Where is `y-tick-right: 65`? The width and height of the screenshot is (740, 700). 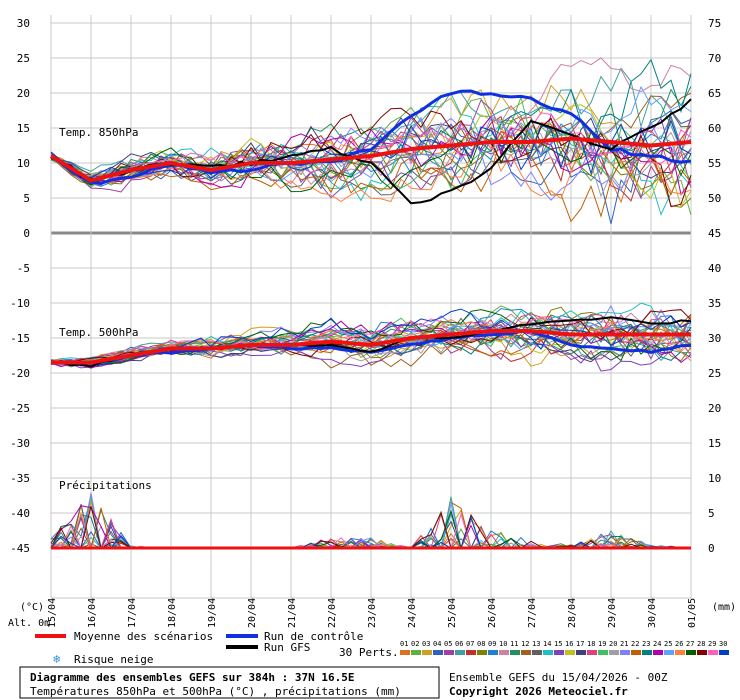 y-tick-right: 65 is located at coordinates (714, 93).